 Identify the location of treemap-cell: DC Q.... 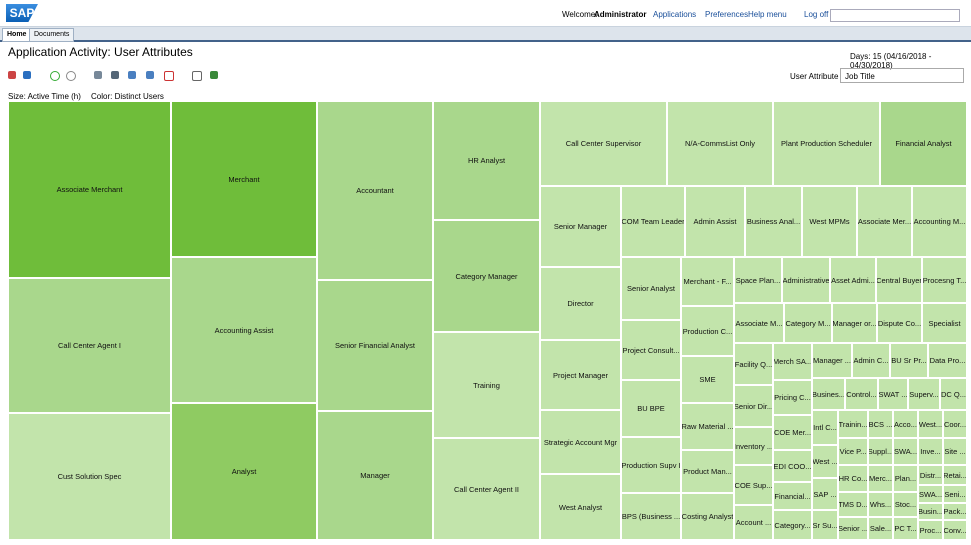
(953, 394).